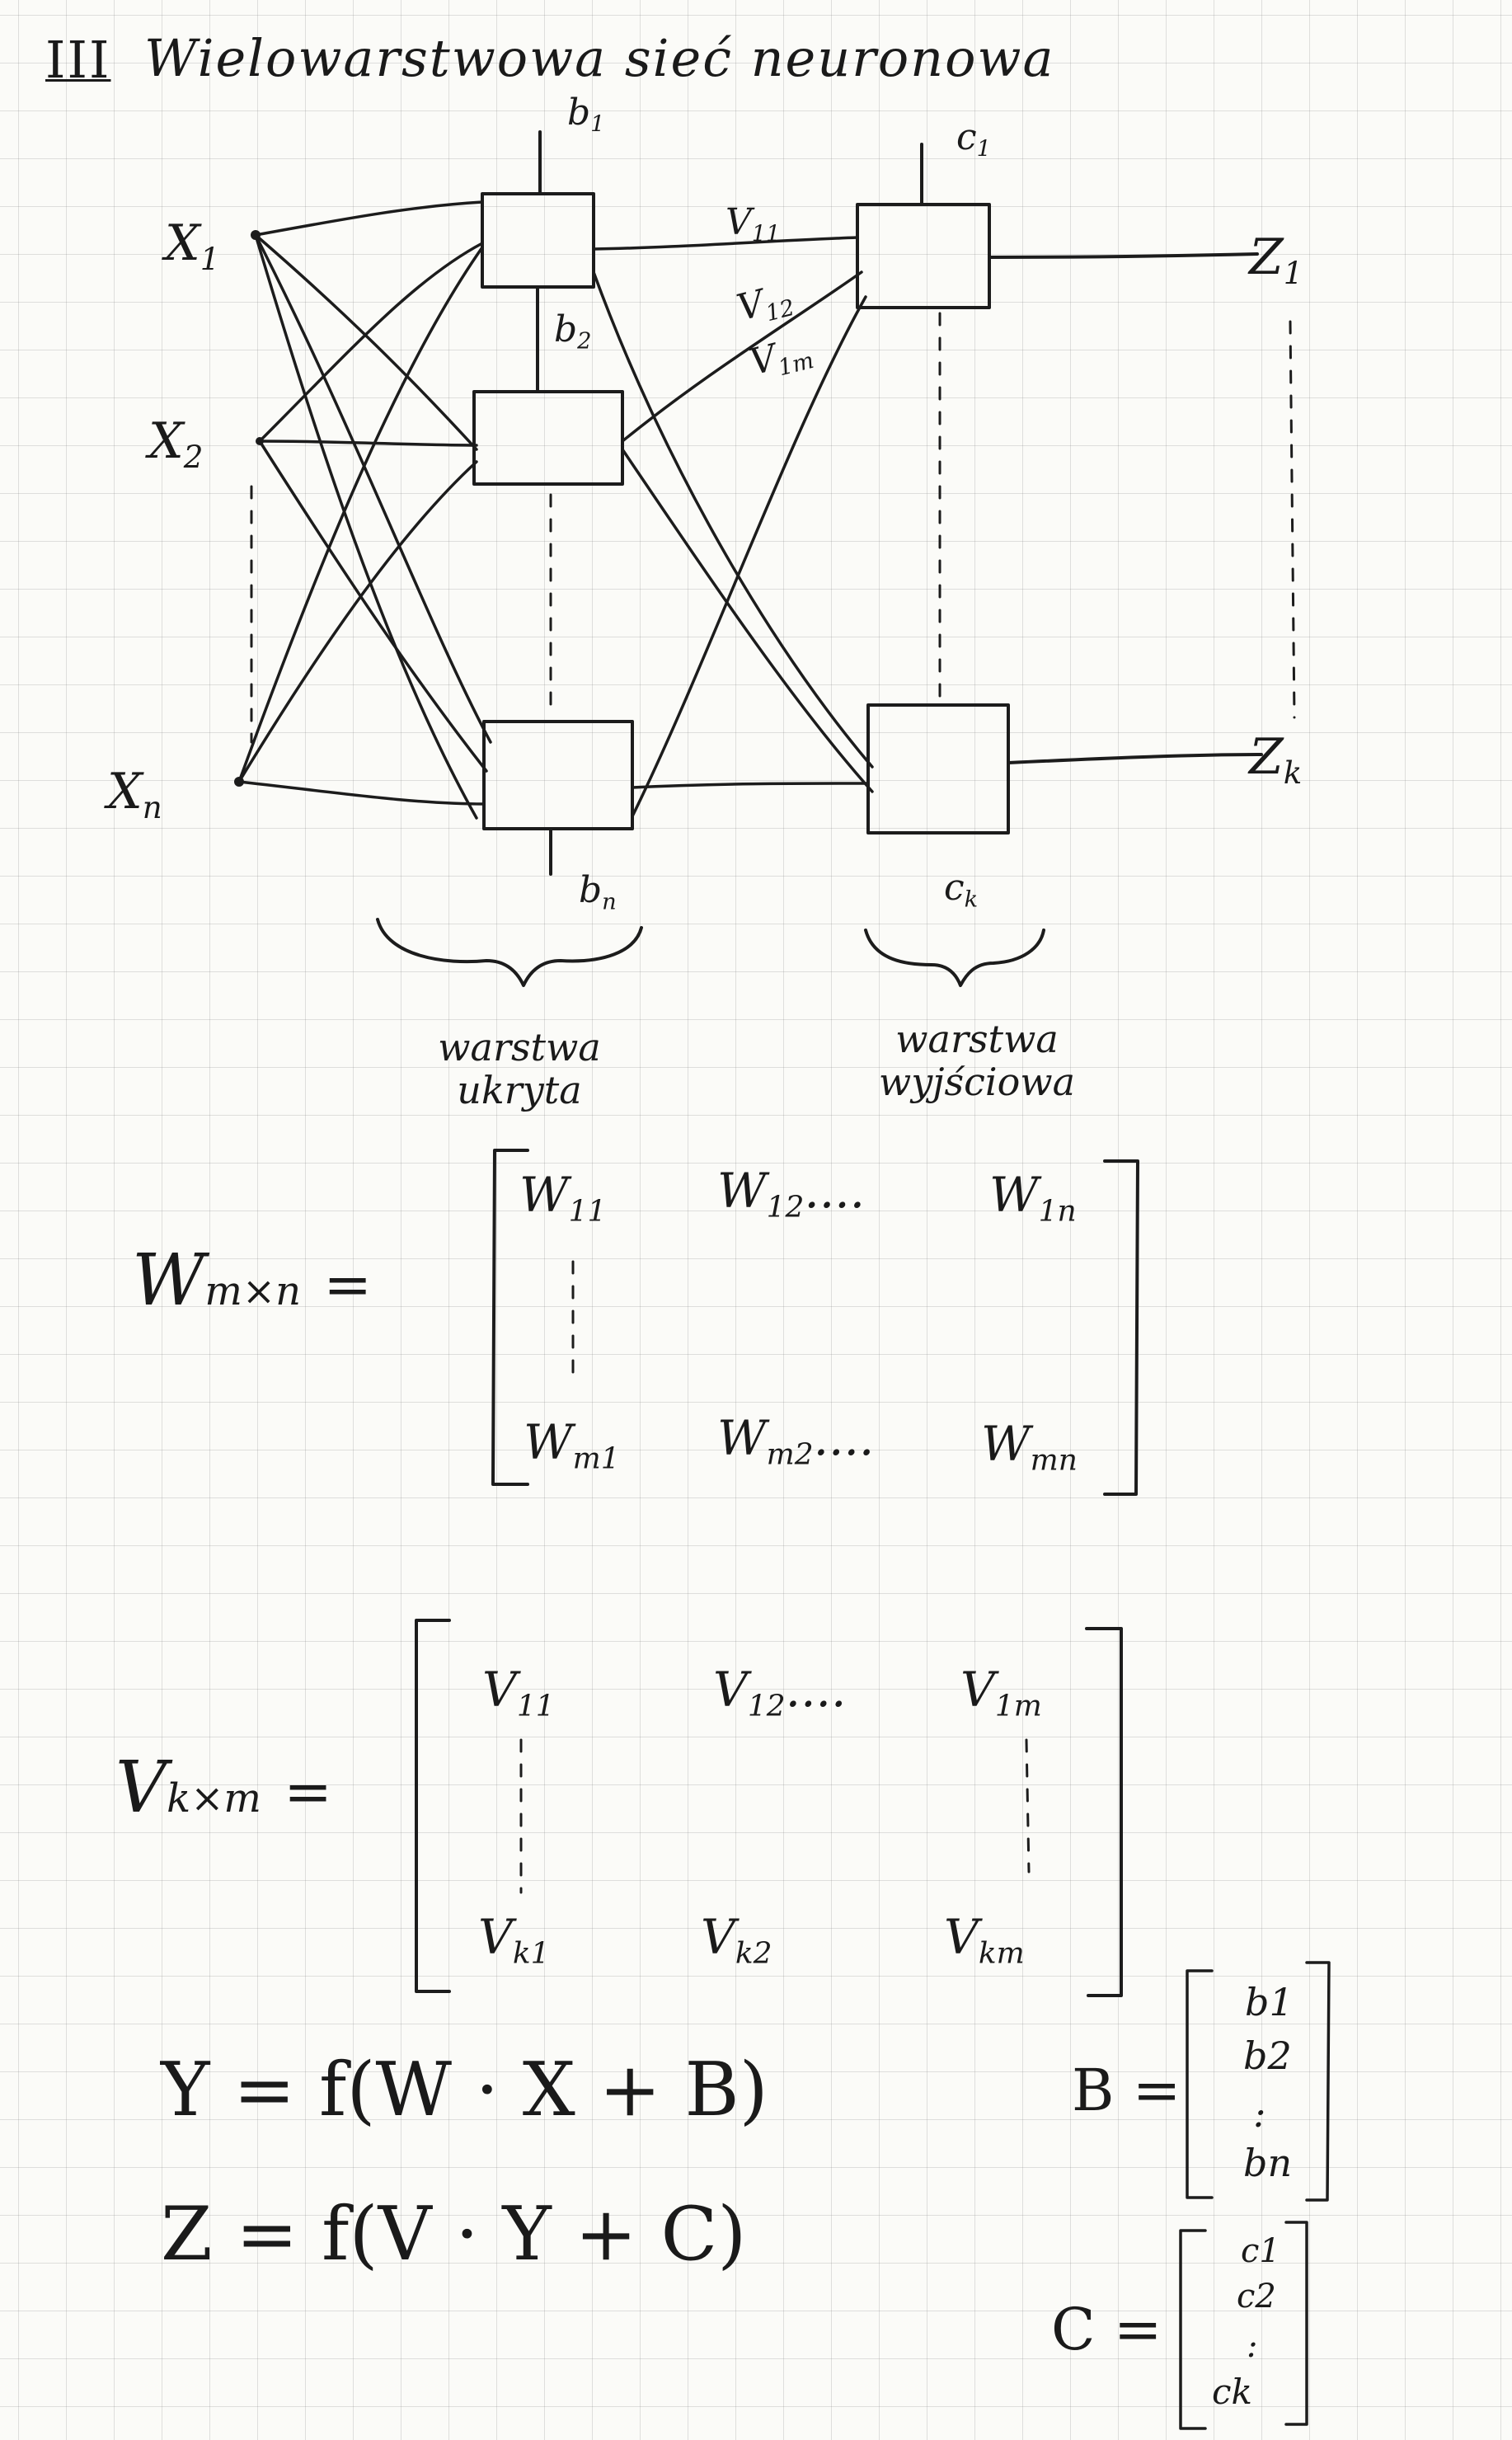 This screenshot has width=1512, height=2440. What do you see at coordinates (1232, 2392) in the screenshot?
I see `vector-c-entry-k: ck` at bounding box center [1232, 2392].